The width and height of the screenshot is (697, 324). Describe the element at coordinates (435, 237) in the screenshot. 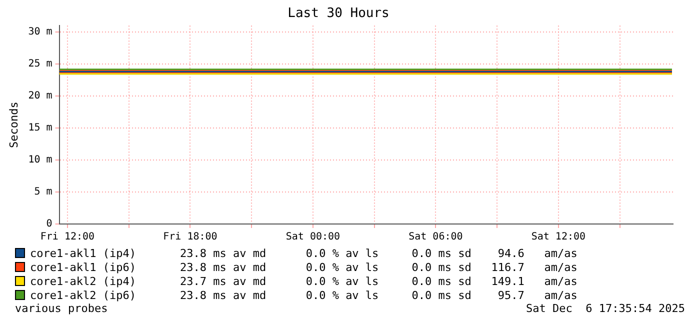

I see `x-tick-label: Sat 06:00` at that location.